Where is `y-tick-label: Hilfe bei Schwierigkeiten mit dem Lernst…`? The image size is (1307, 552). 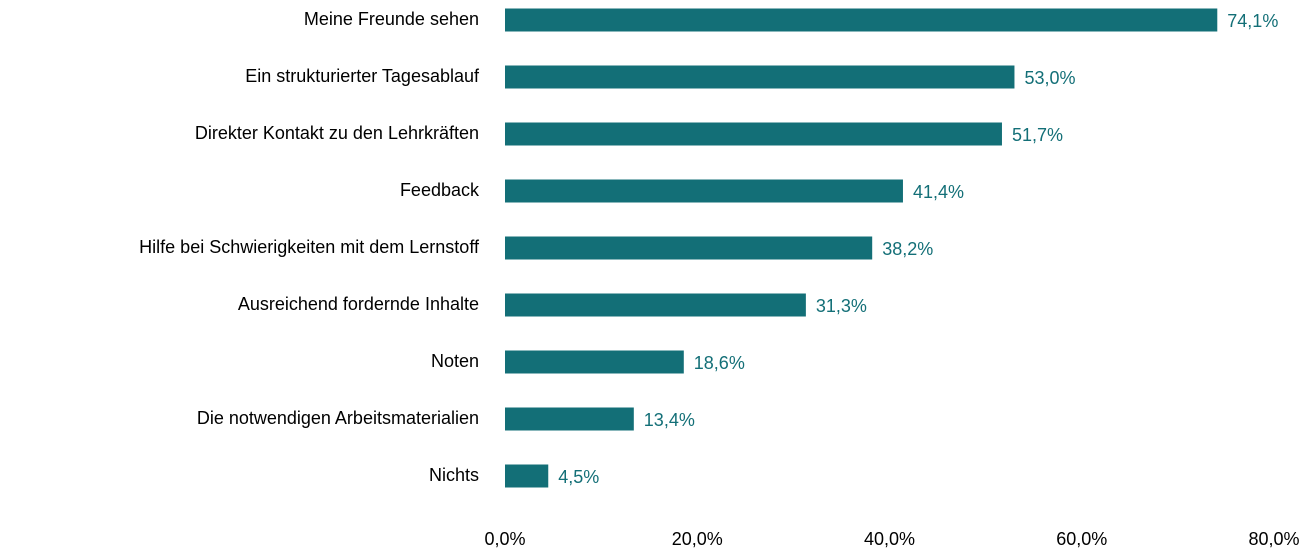
y-tick-label: Hilfe bei Schwierigkeiten mit dem Lernst… is located at coordinates (309, 247).